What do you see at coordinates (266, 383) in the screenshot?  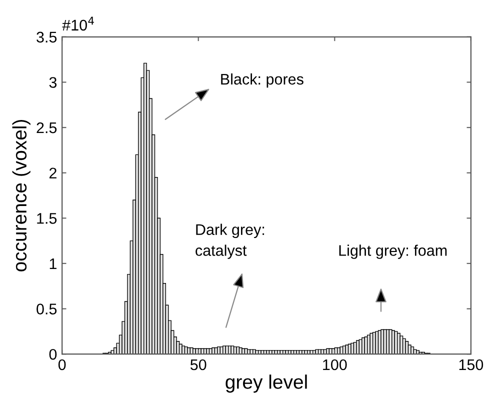 I see `x-axis-title: grey level` at bounding box center [266, 383].